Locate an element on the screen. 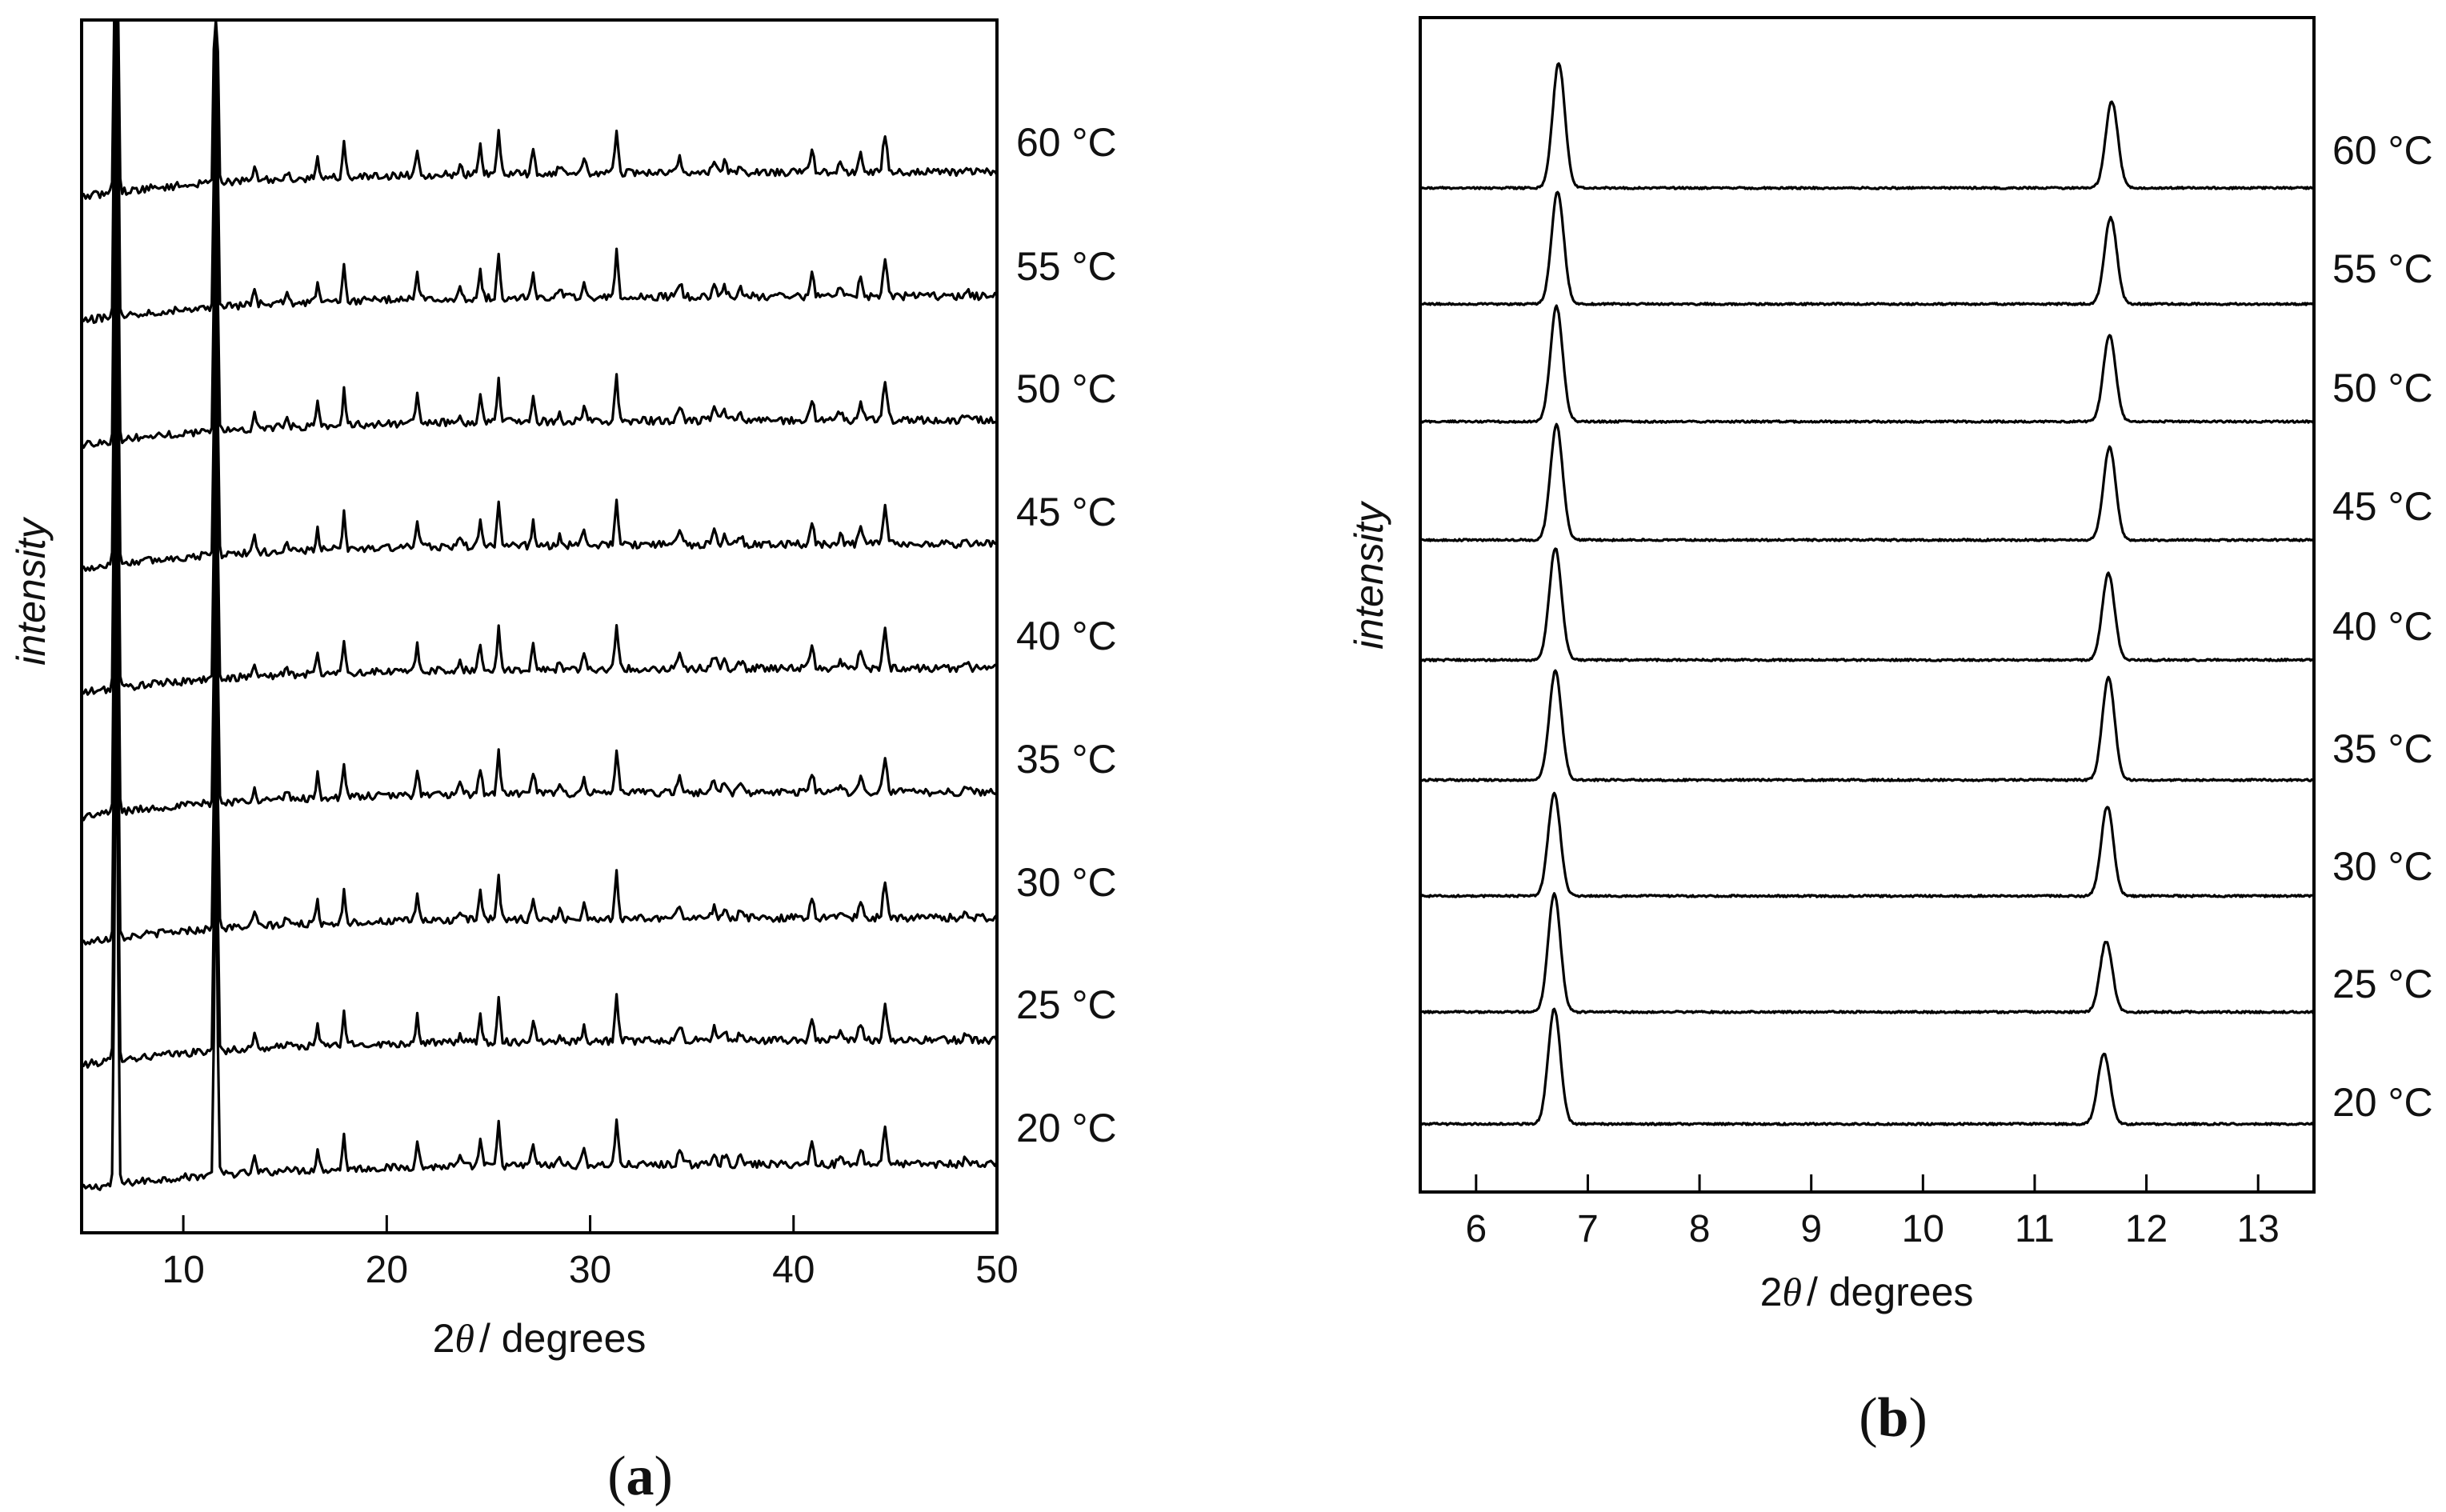  panel-b-trace-50C is located at coordinates (1867, 364).